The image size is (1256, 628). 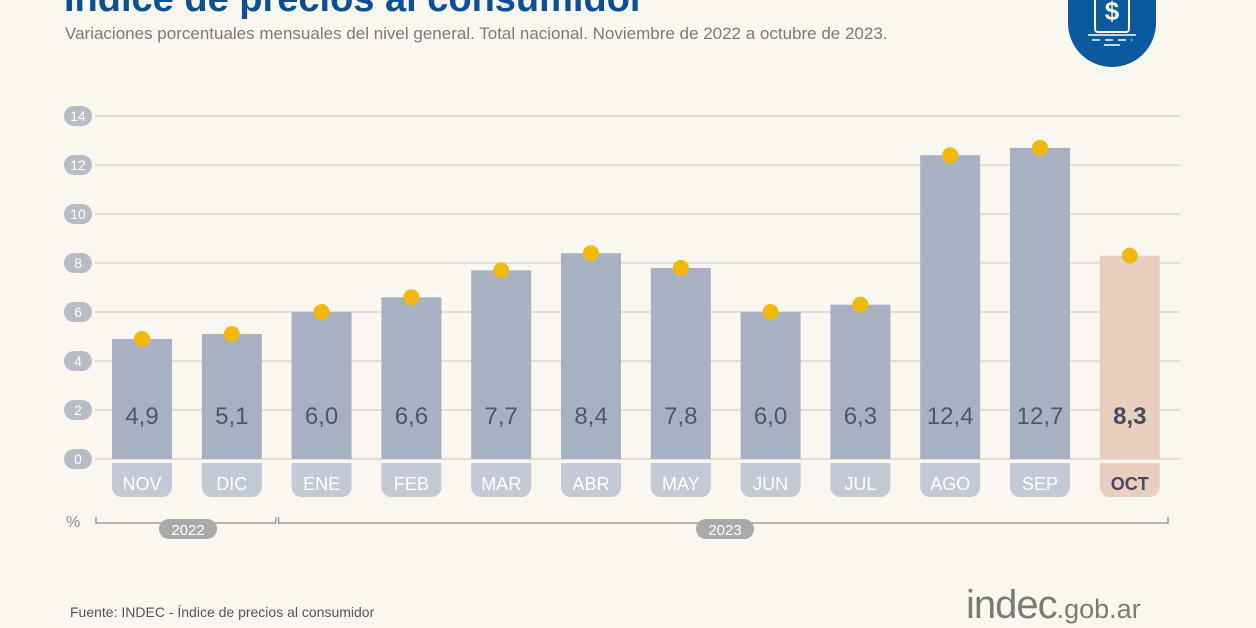 I want to click on y-tick-label: 2, so click(x=78, y=410).